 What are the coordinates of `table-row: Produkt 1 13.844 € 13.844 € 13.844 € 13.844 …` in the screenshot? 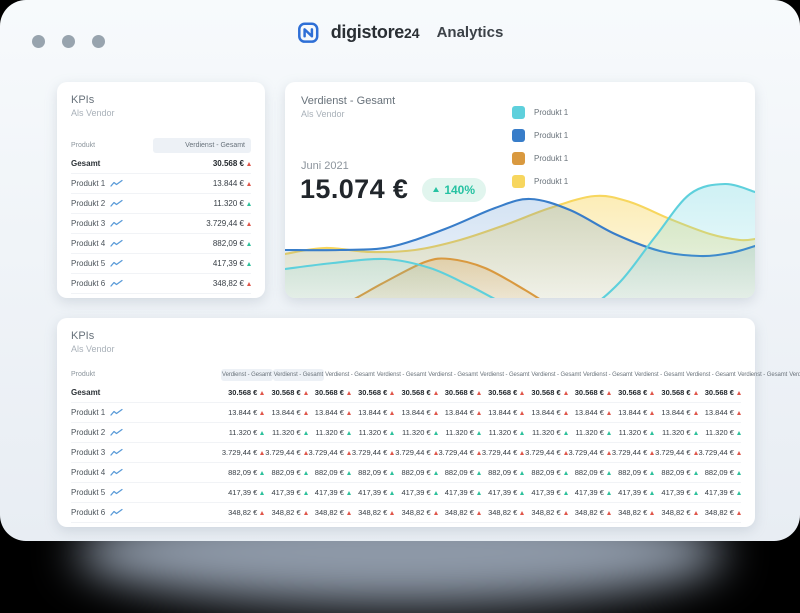 It's located at (406, 413).